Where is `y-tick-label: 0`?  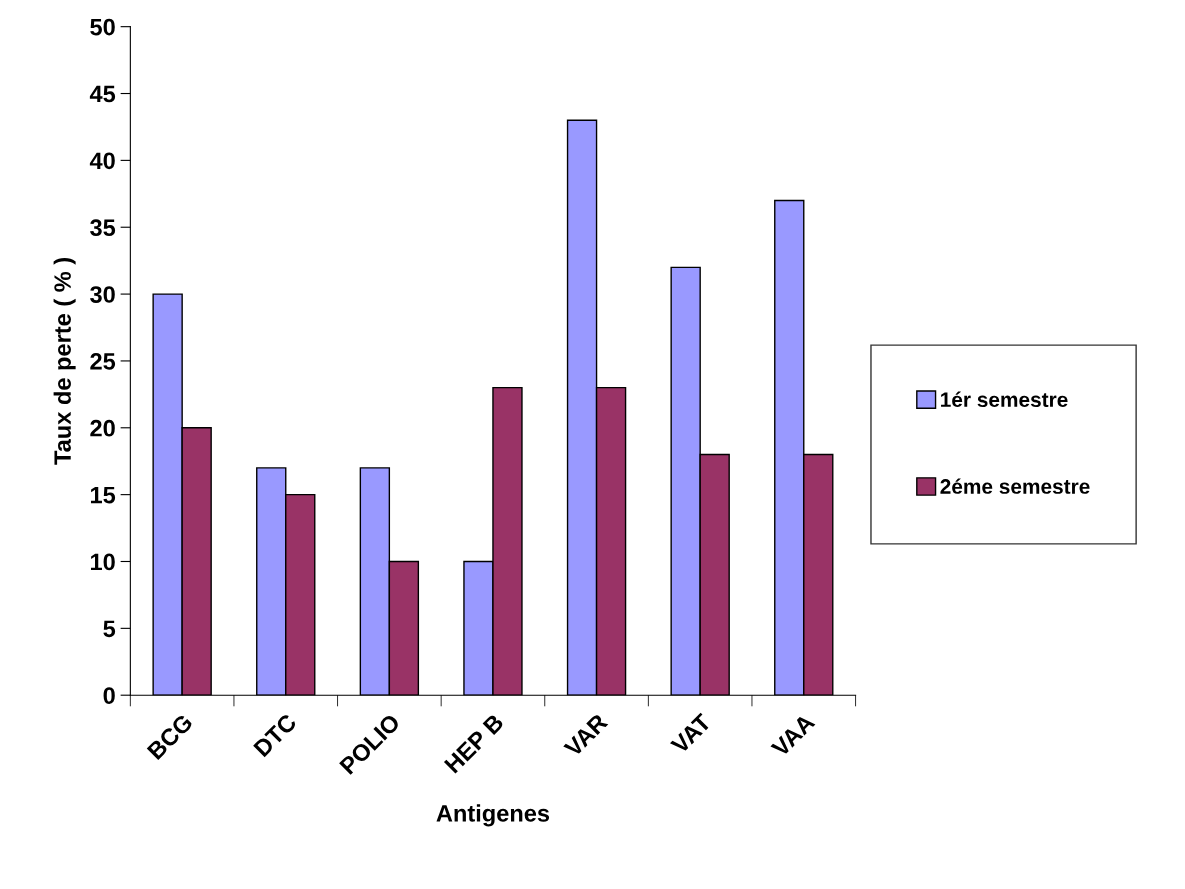 y-tick-label: 0 is located at coordinates (109, 695).